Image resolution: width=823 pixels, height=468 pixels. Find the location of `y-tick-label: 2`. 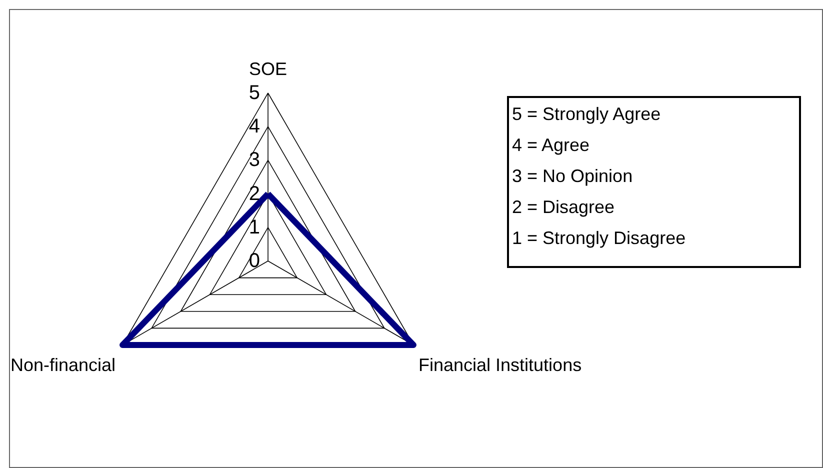

y-tick-label: 2 is located at coordinates (254, 193).